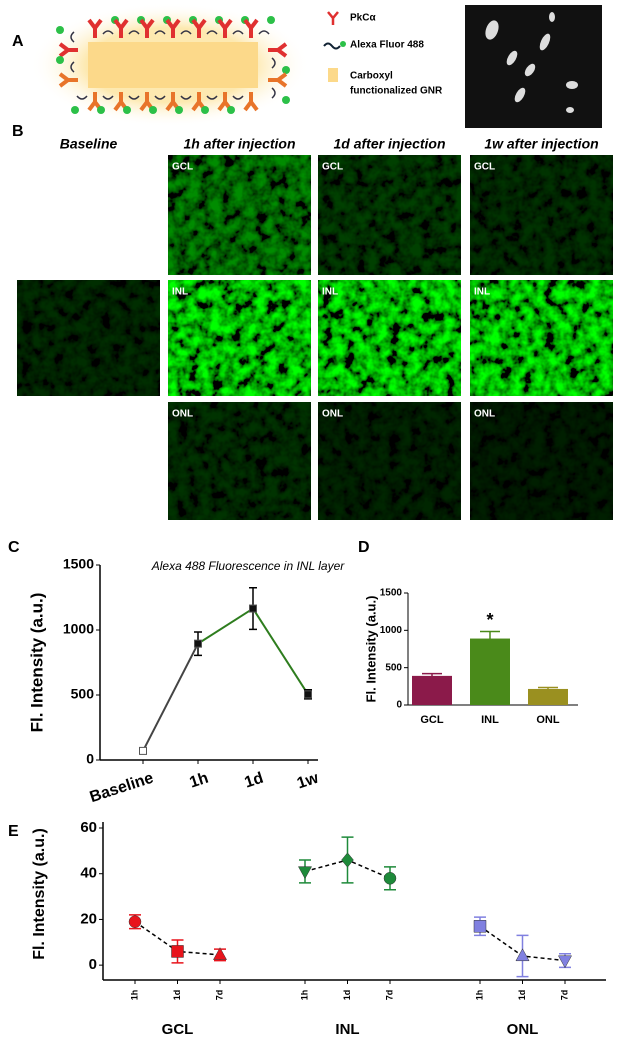 Image resolution: width=622 pixels, height=1050 pixels. I want to click on annotation: *, so click(489, 620).